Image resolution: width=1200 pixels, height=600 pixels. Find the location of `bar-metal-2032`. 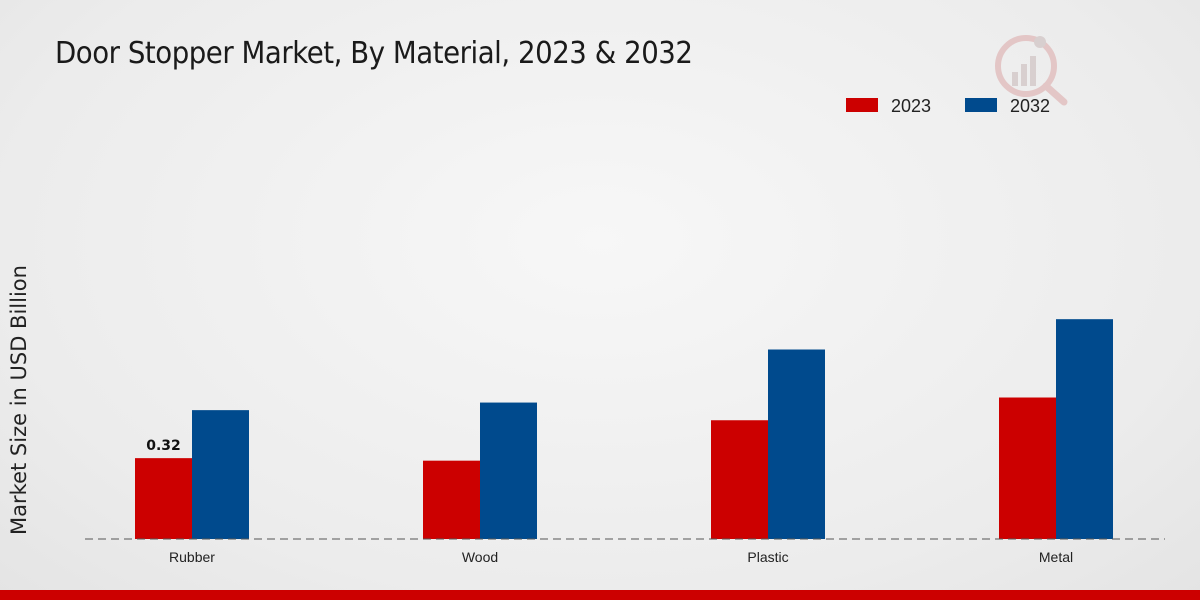

bar-metal-2032 is located at coordinates (1084, 429).